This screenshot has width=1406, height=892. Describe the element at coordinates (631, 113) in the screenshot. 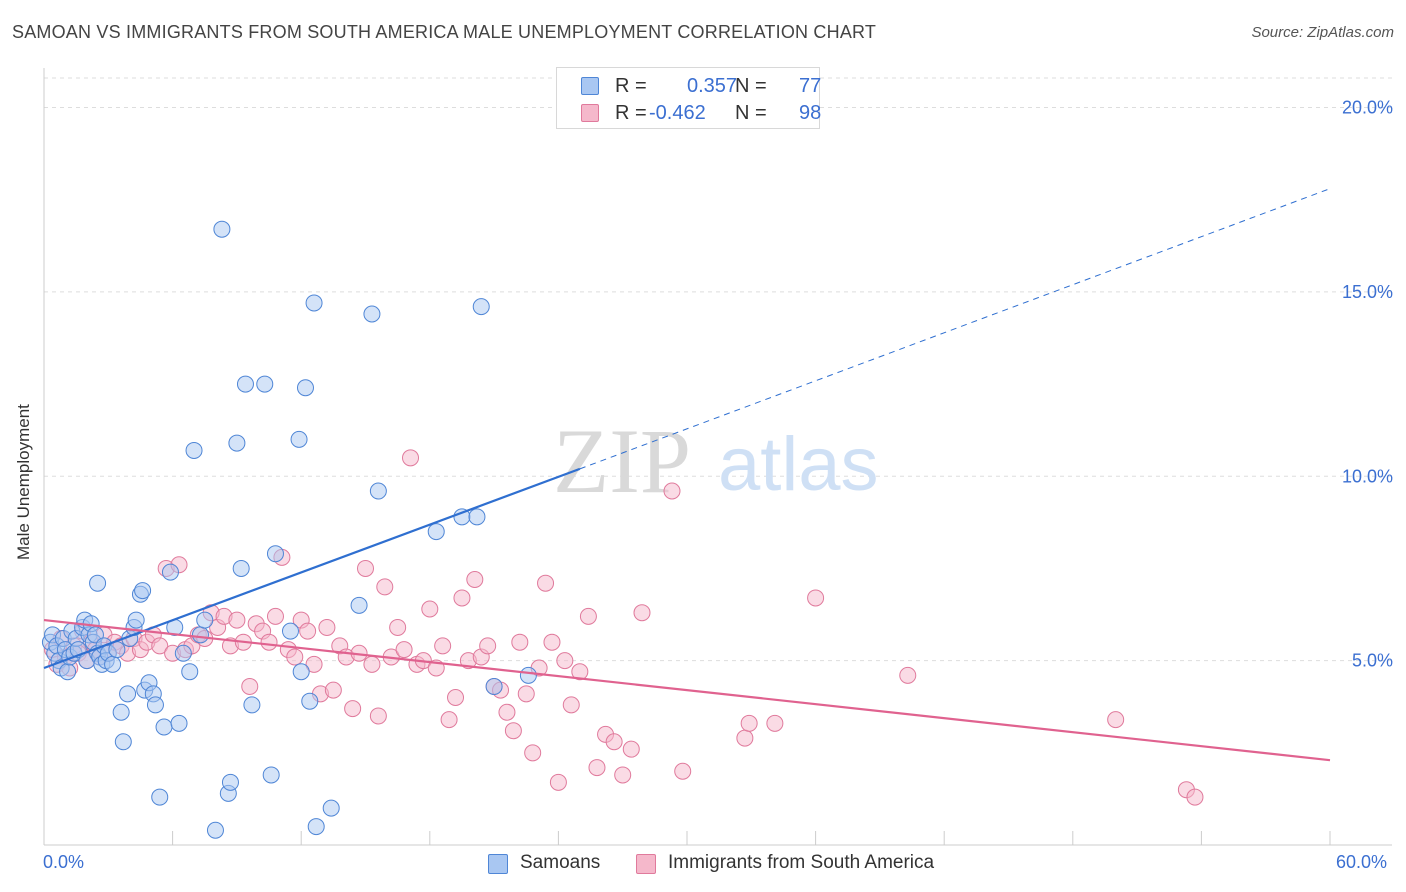

I see `legend-r-label: R =` at that location.